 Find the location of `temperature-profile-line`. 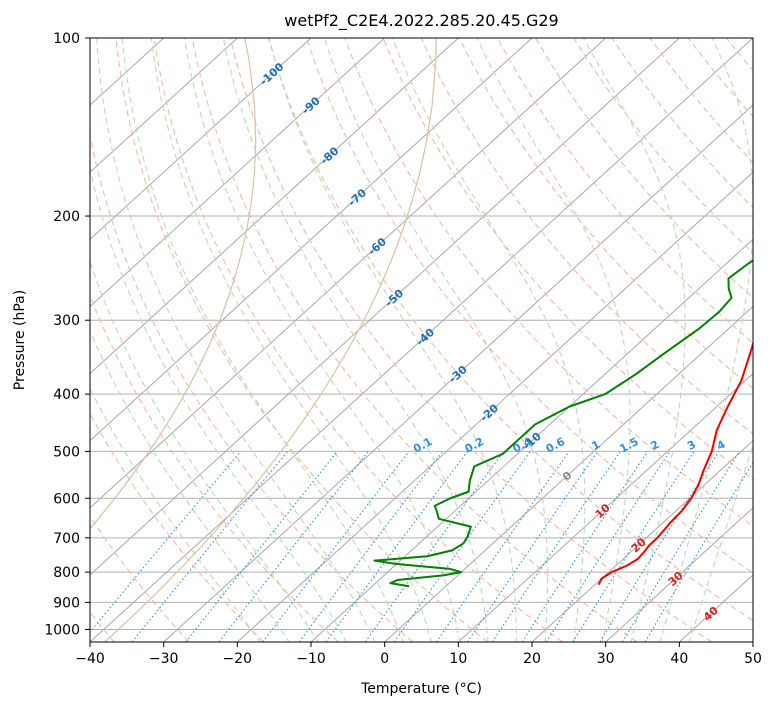

temperature-profile-line is located at coordinates (675, 463).